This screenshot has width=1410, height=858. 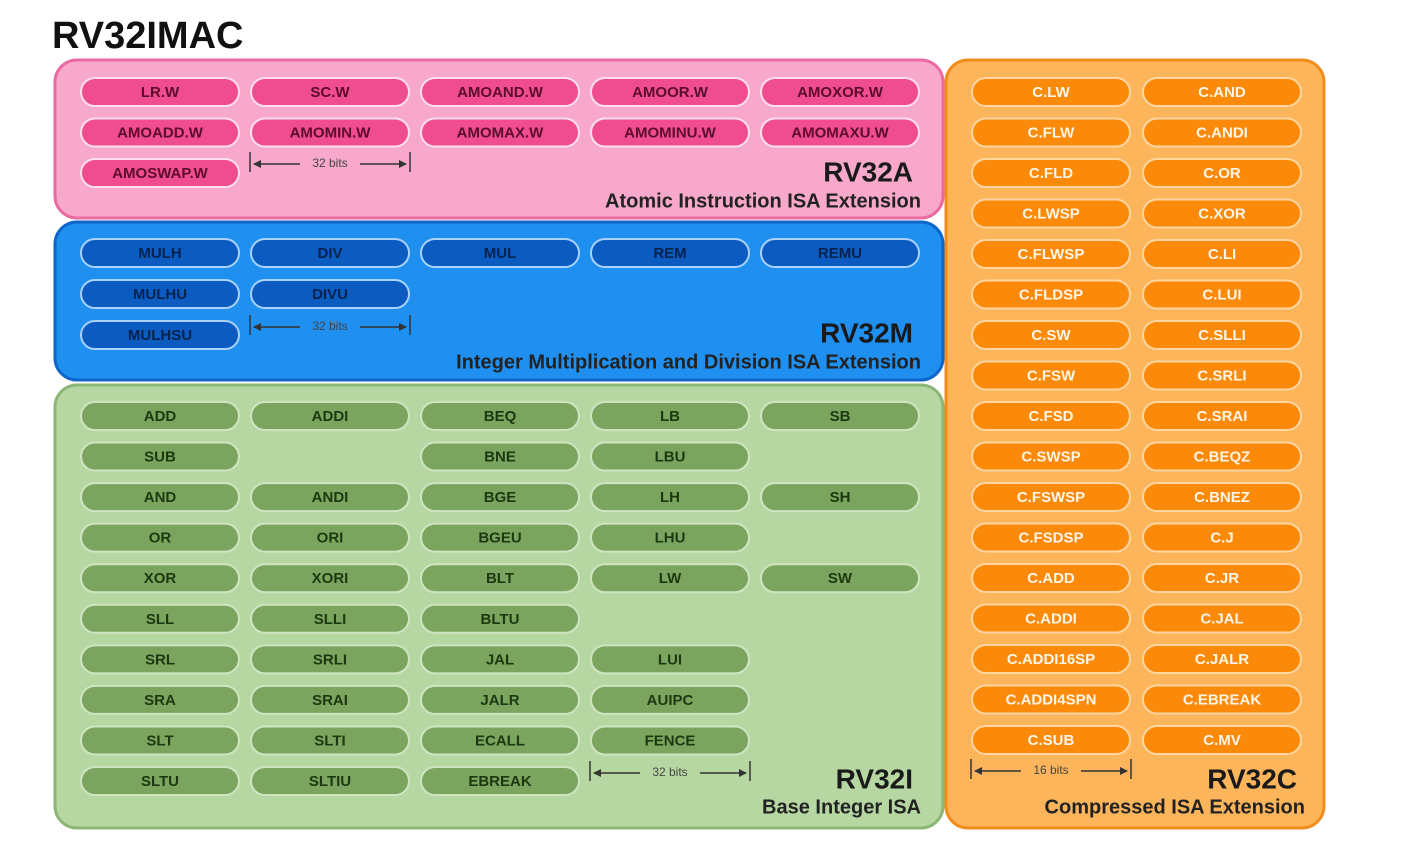 I want to click on panel-name: RV32A, so click(x=868, y=171).